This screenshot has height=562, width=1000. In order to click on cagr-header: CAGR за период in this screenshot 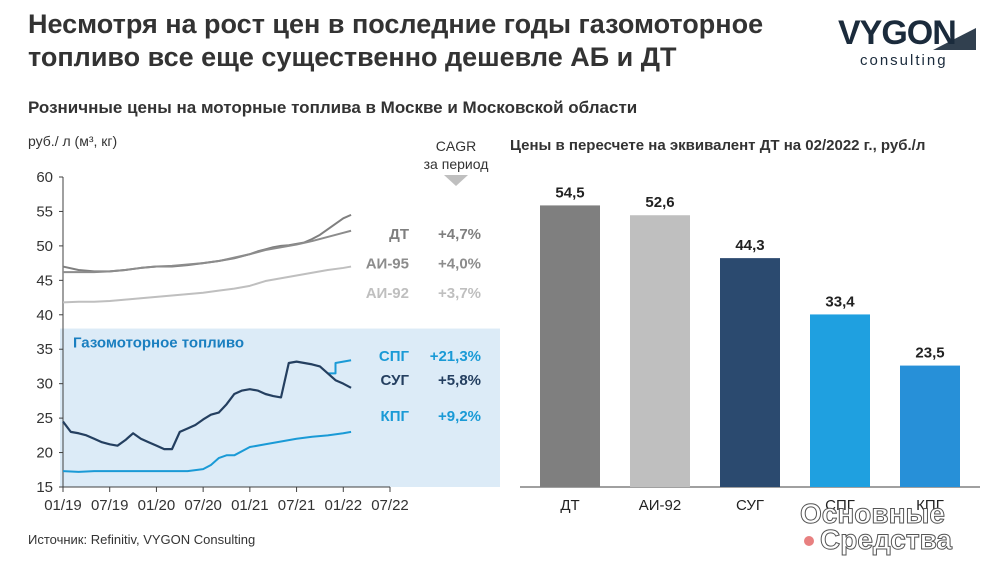, I will do `click(456, 164)`.